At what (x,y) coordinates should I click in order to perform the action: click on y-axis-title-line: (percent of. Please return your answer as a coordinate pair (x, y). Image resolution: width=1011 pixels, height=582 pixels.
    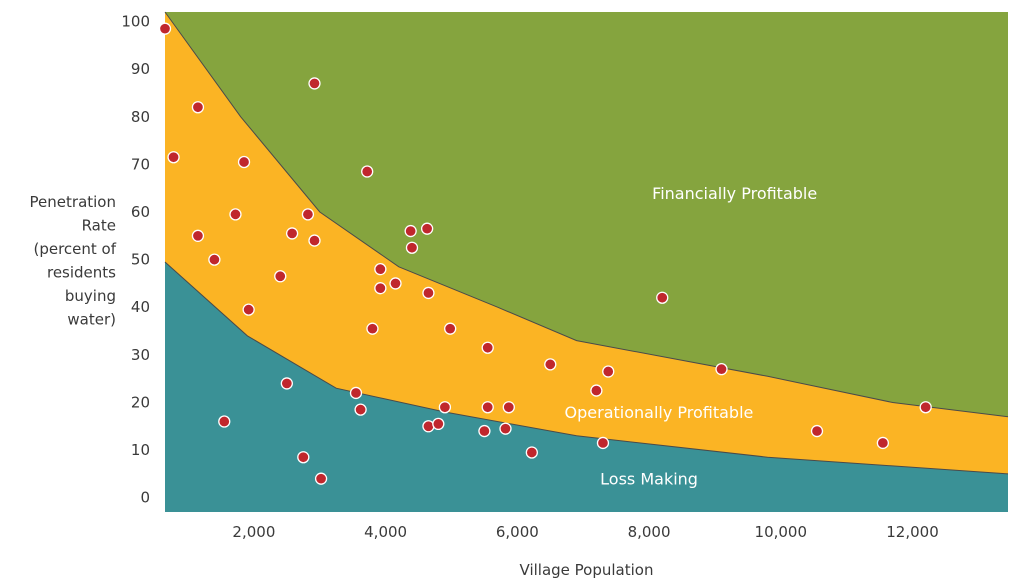
    Looking at the image, I should click on (74, 249).